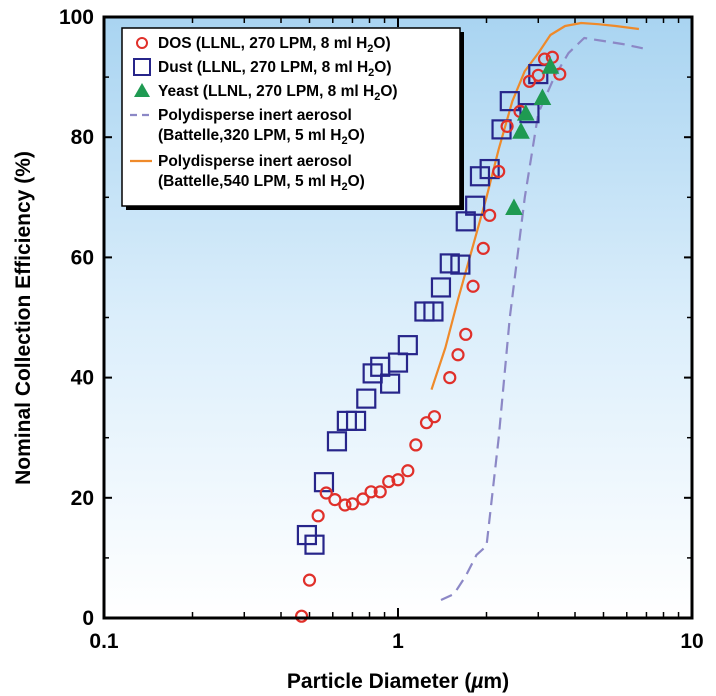 The height and width of the screenshot is (696, 716). I want to click on legend-label: DOS (LLNL, 270 LPM, 8 ml H2O), so click(274, 45).